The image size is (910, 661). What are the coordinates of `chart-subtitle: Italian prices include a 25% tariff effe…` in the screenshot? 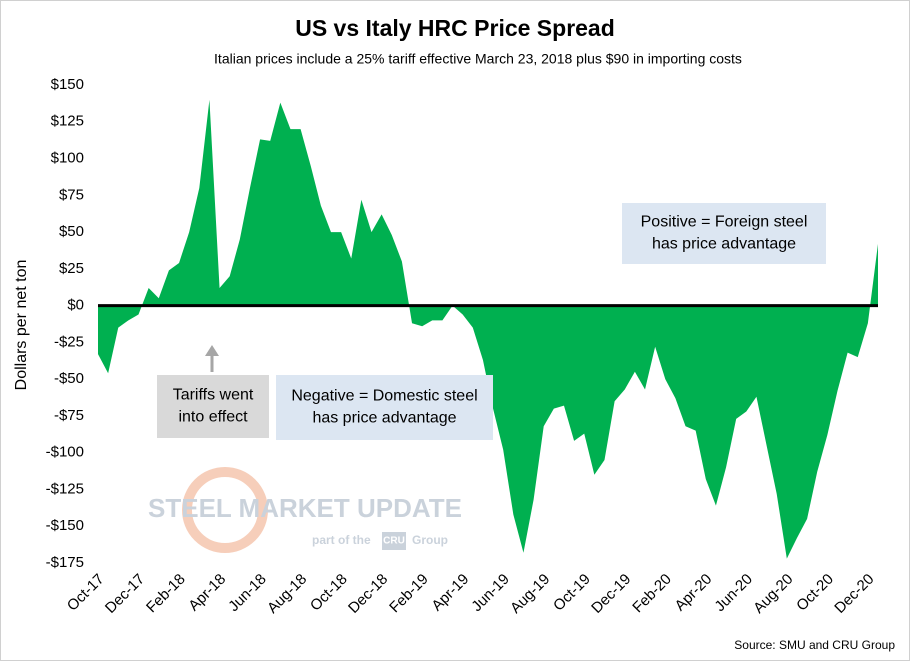 It's located at (478, 59).